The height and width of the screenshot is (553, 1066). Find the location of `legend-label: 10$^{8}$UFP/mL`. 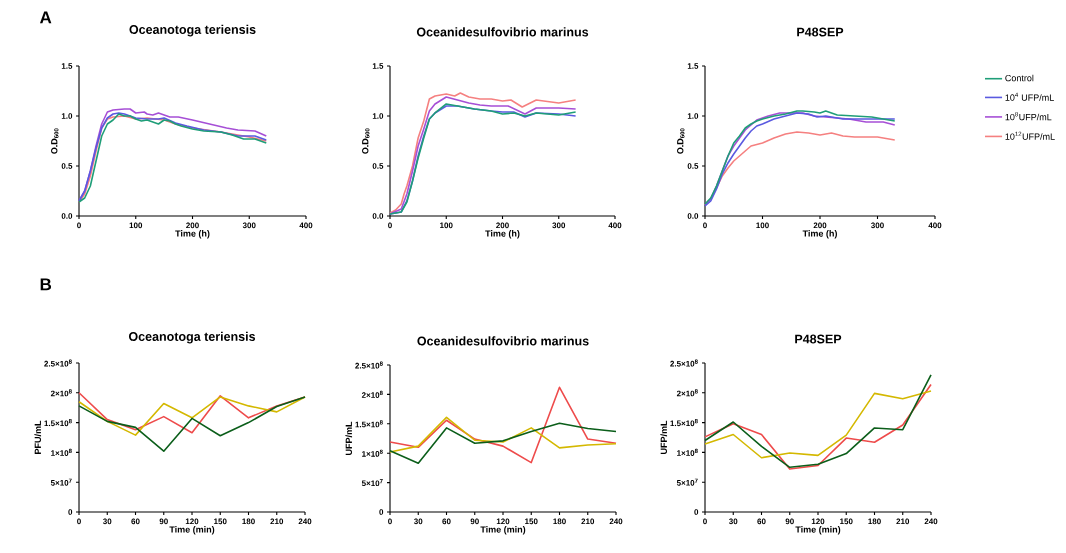

legend-label: 10$^{8}$UFP/mL is located at coordinates (1028, 116).